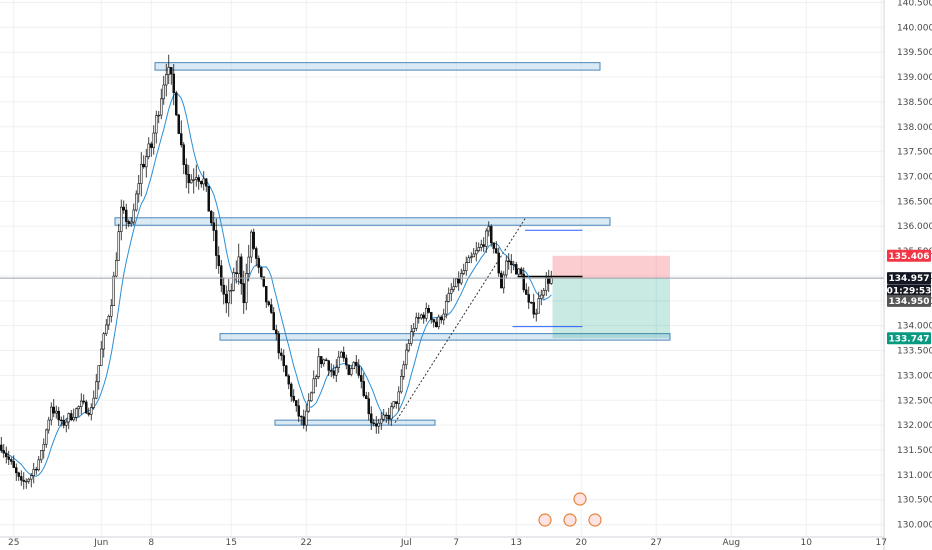 Image resolution: width=932 pixels, height=550 pixels. Describe the element at coordinates (807, 543) in the screenshot. I see `x-tick-label-11: 10` at that location.